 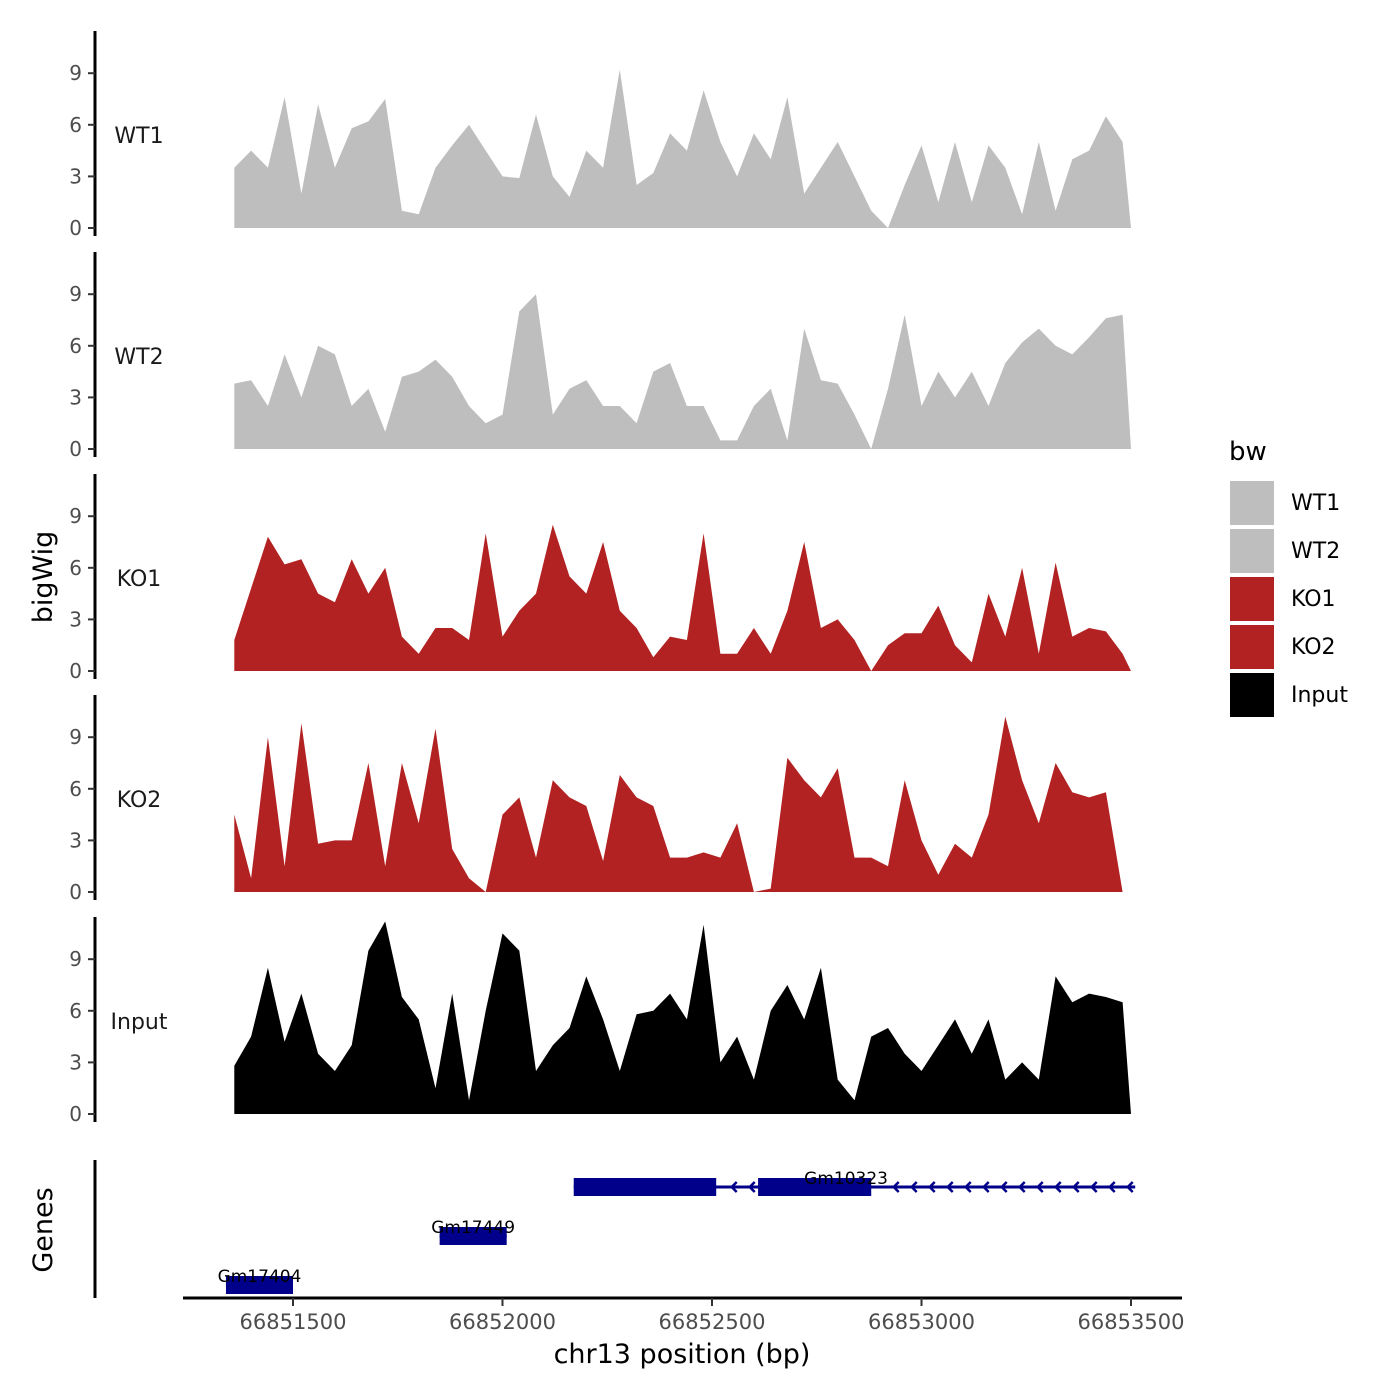 I want to click on track-wt2: 0 3 6 9 WT2, so click(x=600, y=356).